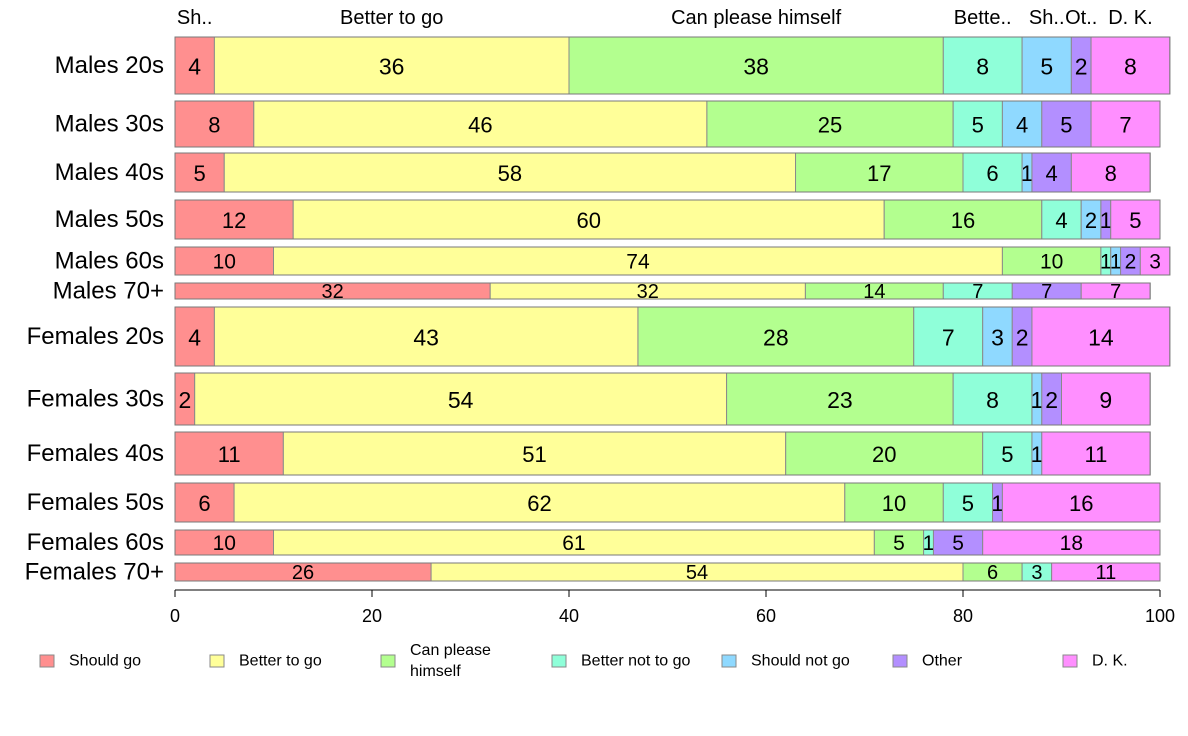  What do you see at coordinates (94, 572) in the screenshot?
I see `row-label: Females 70+` at bounding box center [94, 572].